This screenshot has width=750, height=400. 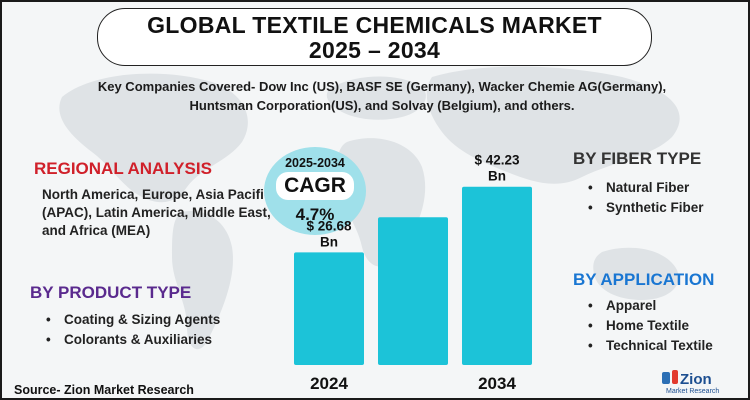 I want to click on application-heading: BY APPLICATION, so click(x=644, y=279).